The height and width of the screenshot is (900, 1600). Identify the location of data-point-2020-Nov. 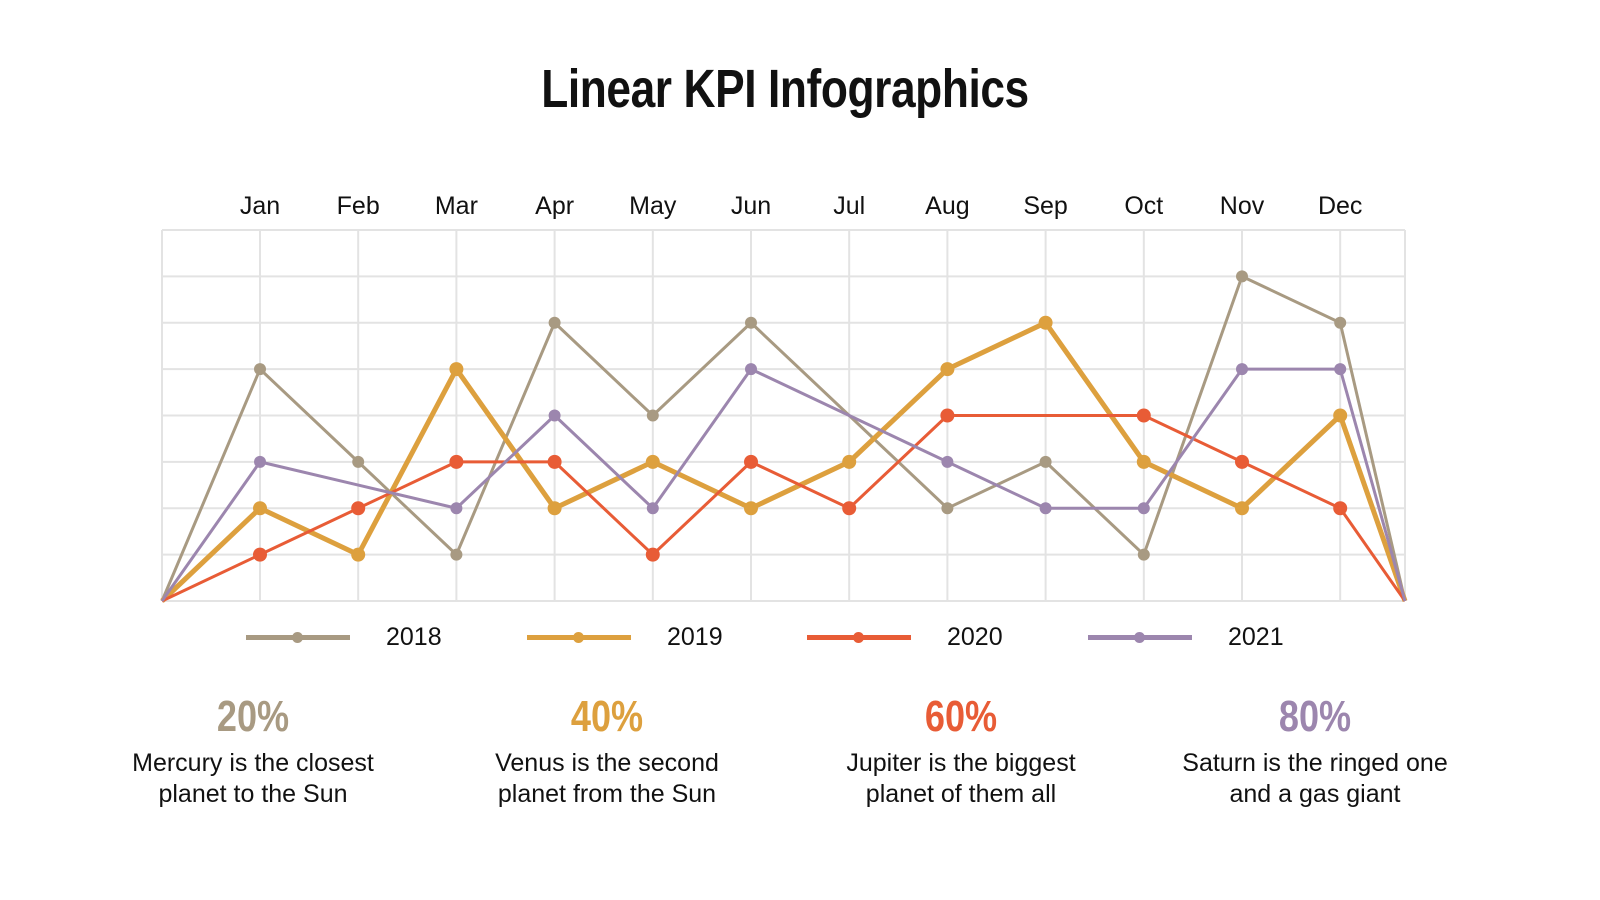
(1242, 461).